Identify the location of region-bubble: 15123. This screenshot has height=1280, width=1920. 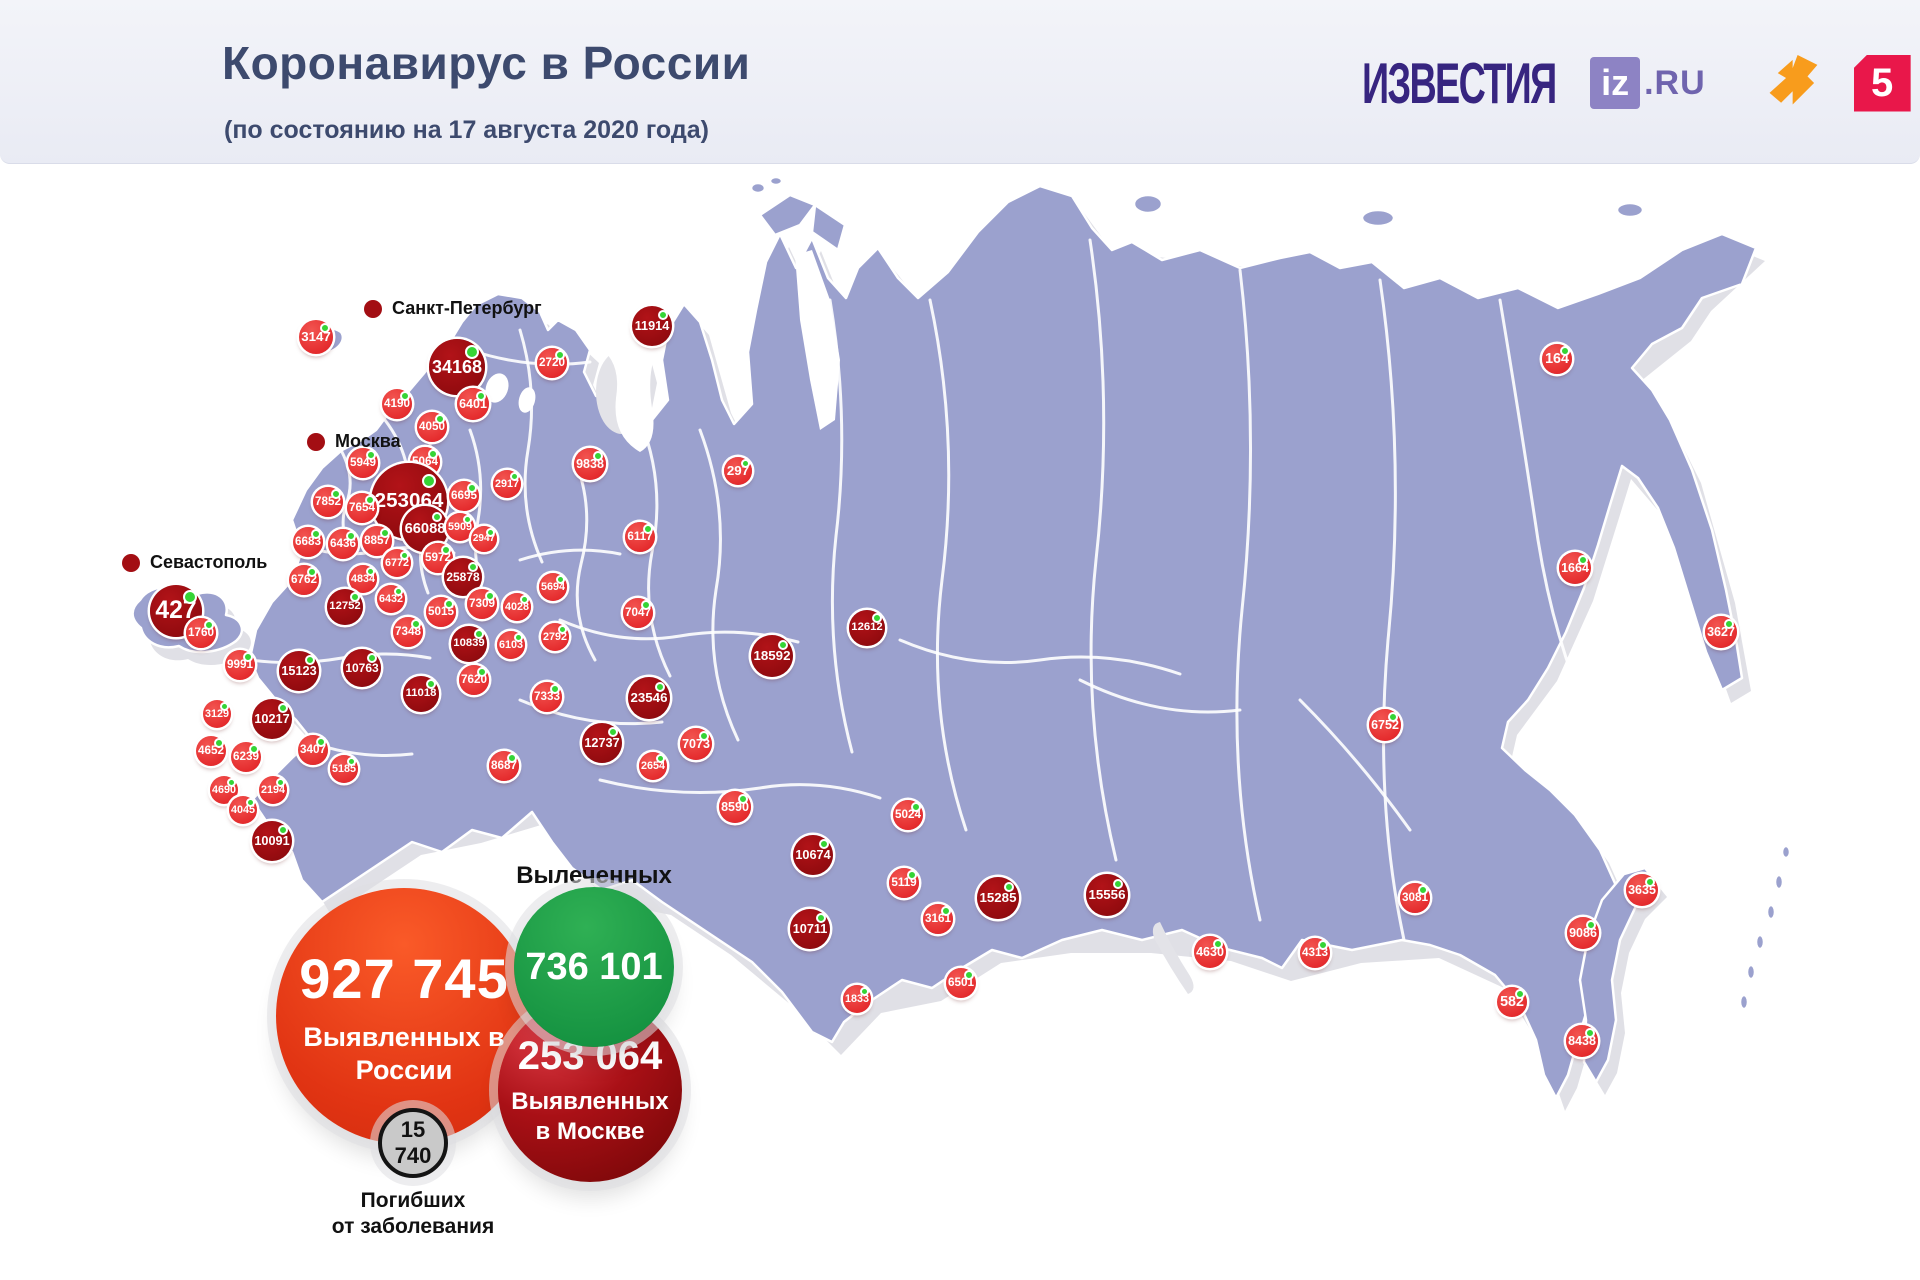
(299, 671).